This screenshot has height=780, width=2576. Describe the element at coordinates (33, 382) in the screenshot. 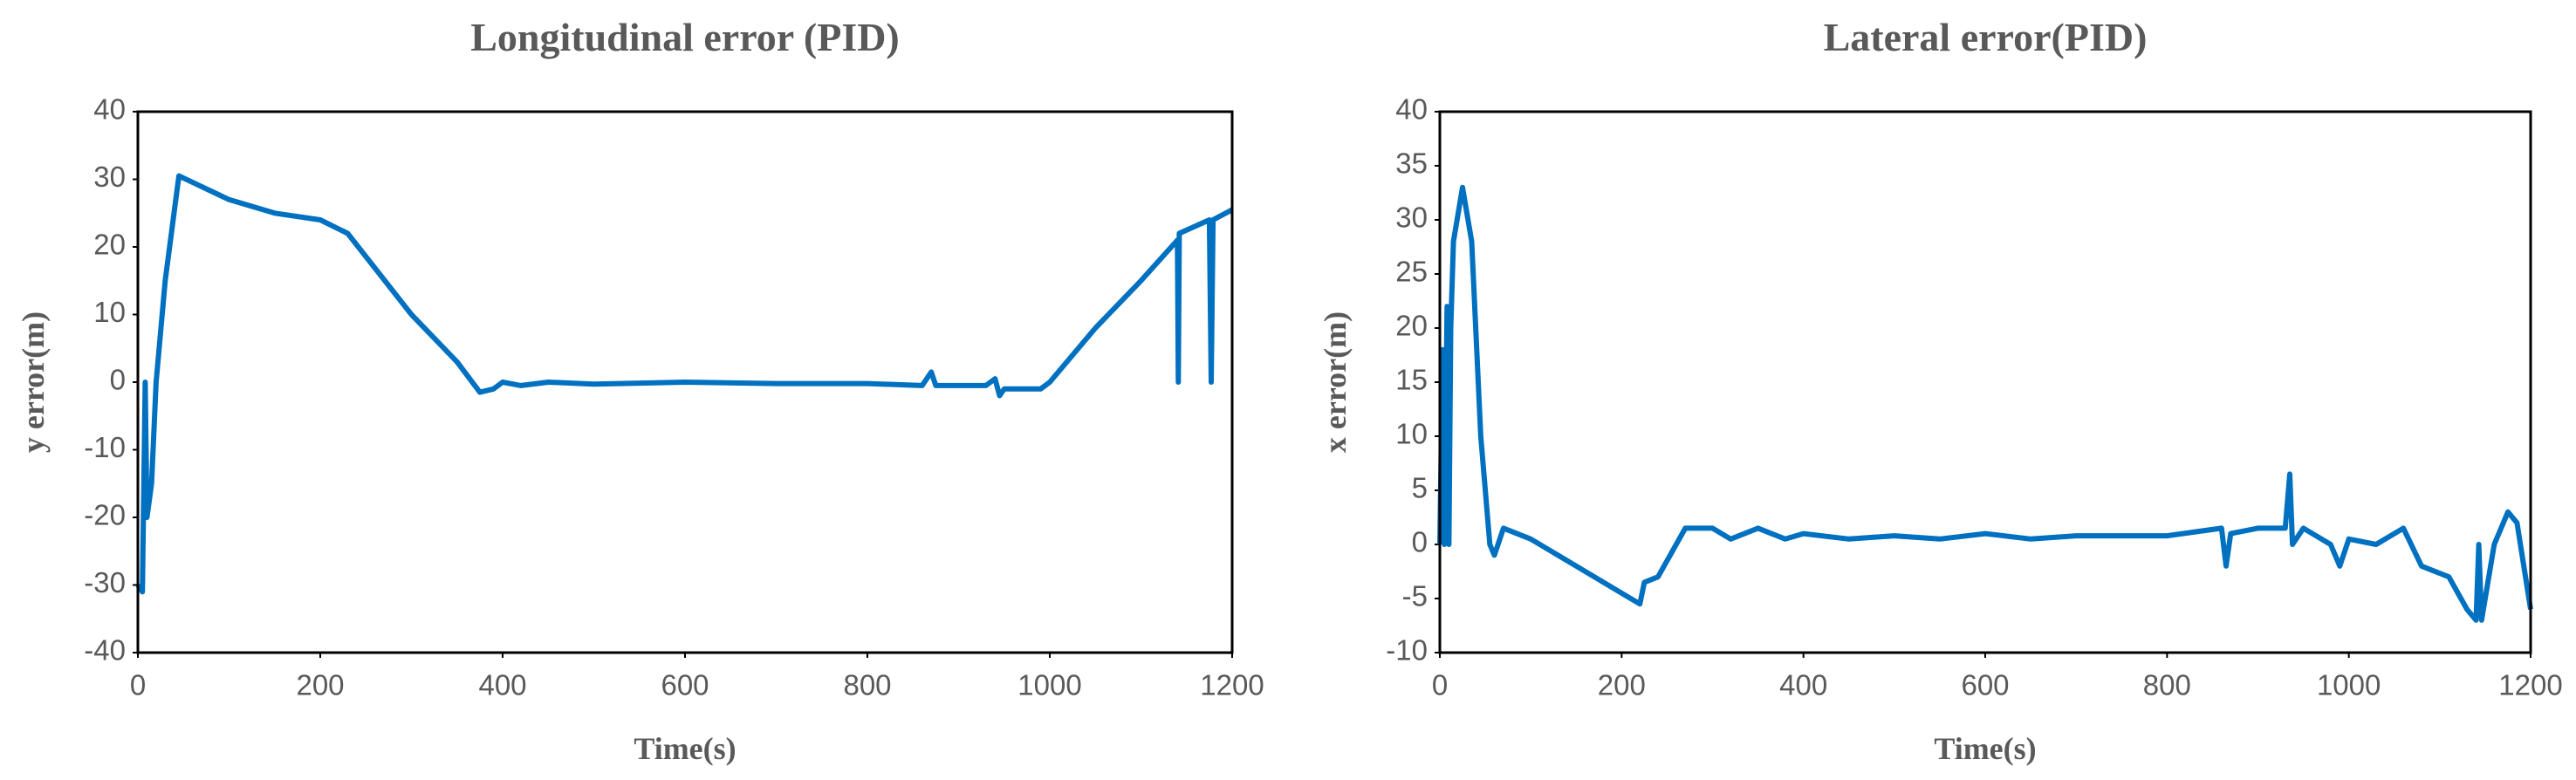

I see `y-axis-label: y error(m)` at that location.